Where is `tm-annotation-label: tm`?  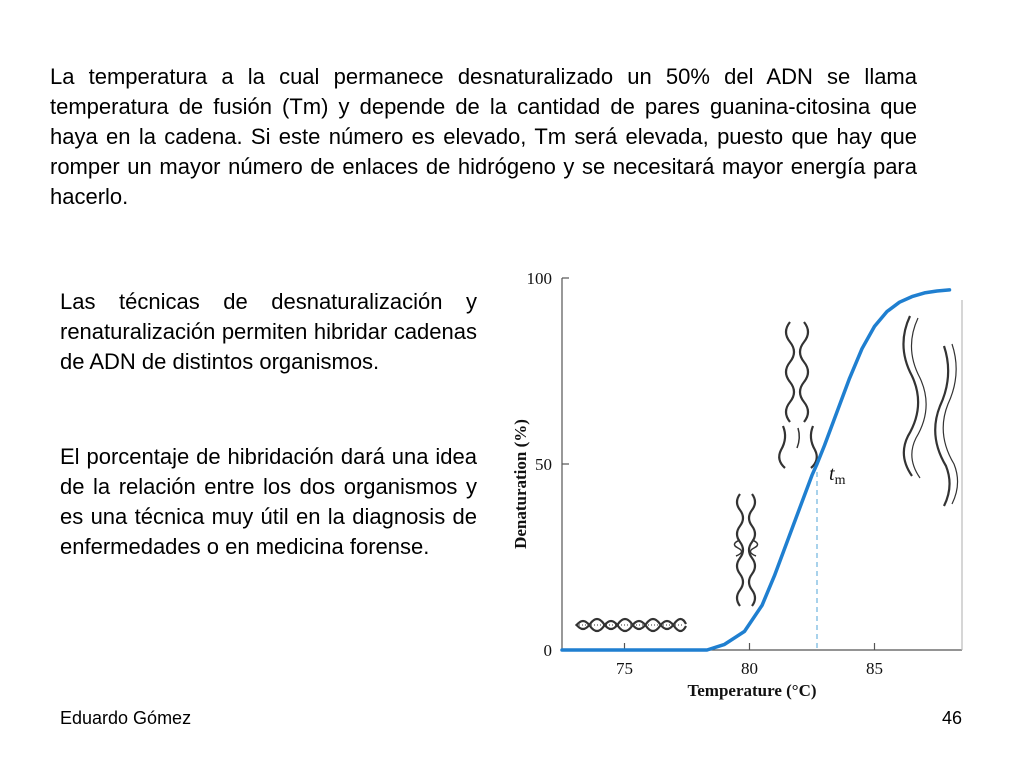
tm-annotation-label: tm is located at coordinates (837, 475).